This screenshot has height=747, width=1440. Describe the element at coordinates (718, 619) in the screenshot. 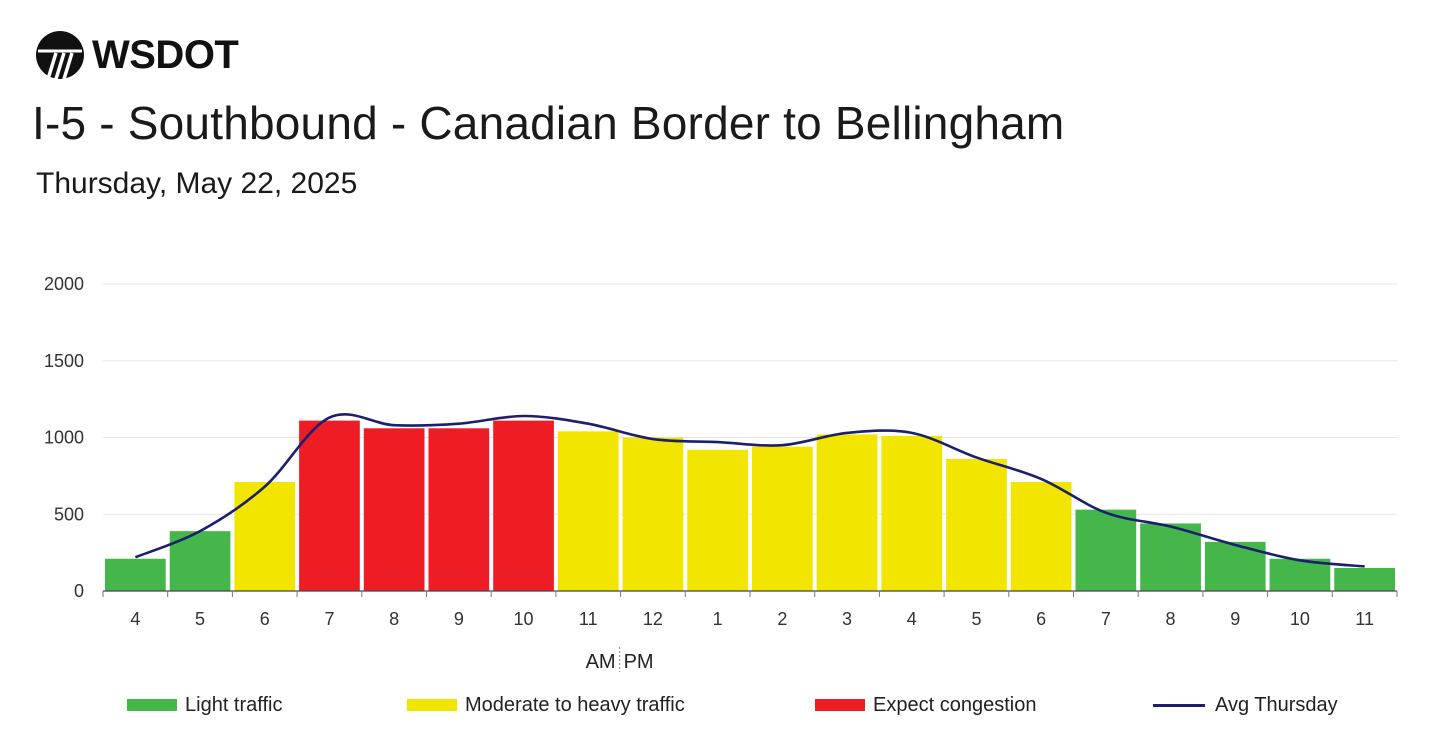

I see `x-tick-label: 1` at that location.